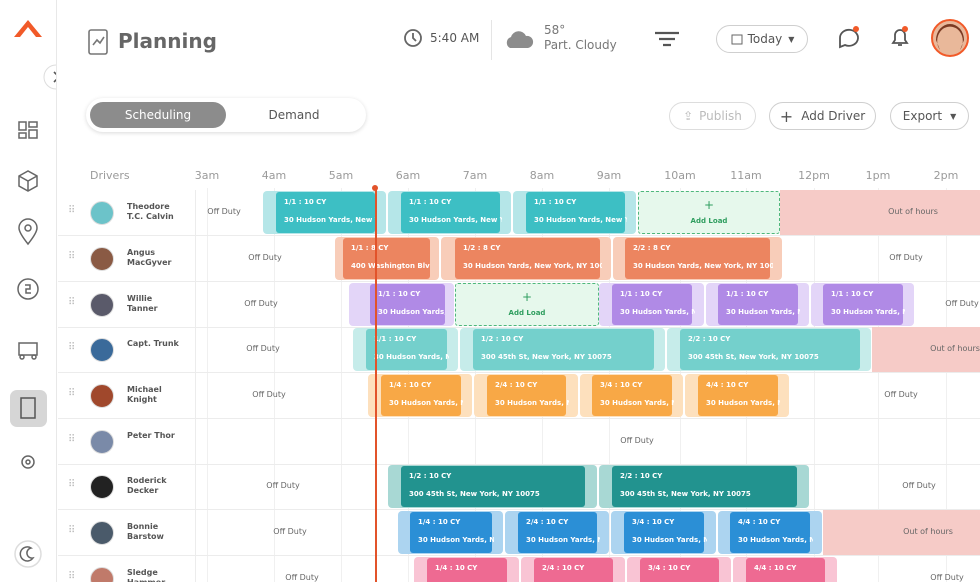 The height and width of the screenshot is (582, 980). I want to click on user-avatar, so click(950, 38).